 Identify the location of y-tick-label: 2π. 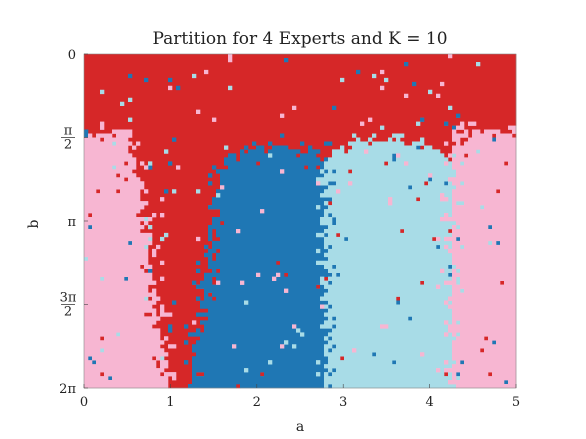
(67, 389).